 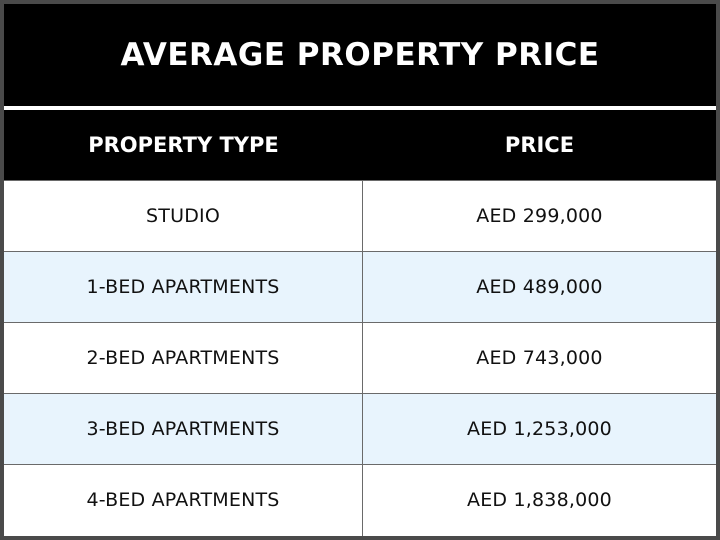 I want to click on cell-price: AED 299,000, so click(x=539, y=216).